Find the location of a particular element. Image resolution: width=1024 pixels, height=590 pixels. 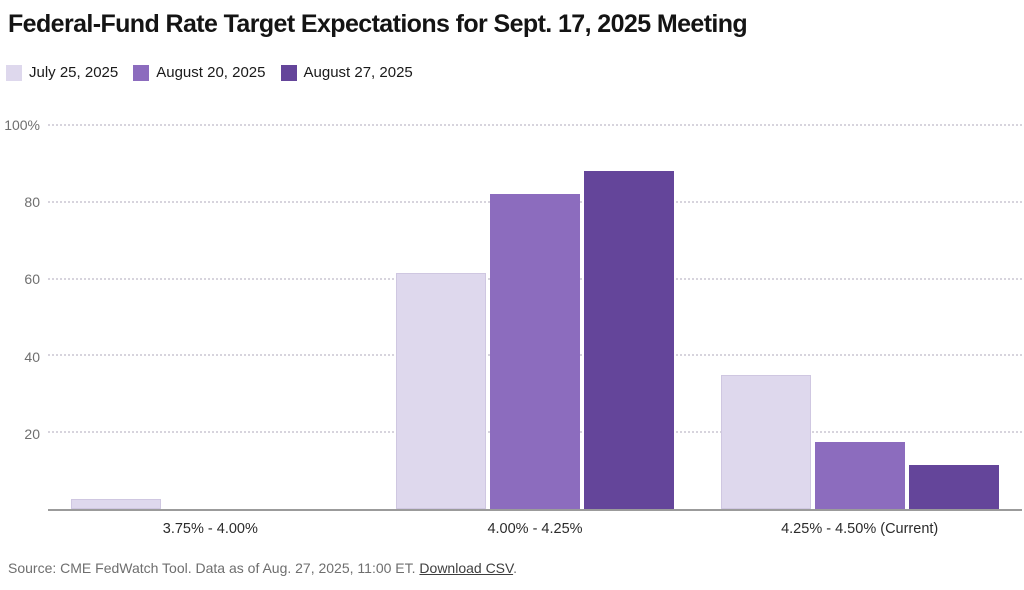

x-tick-label-1: 4.00% - 4.25% is located at coordinates (535, 529).